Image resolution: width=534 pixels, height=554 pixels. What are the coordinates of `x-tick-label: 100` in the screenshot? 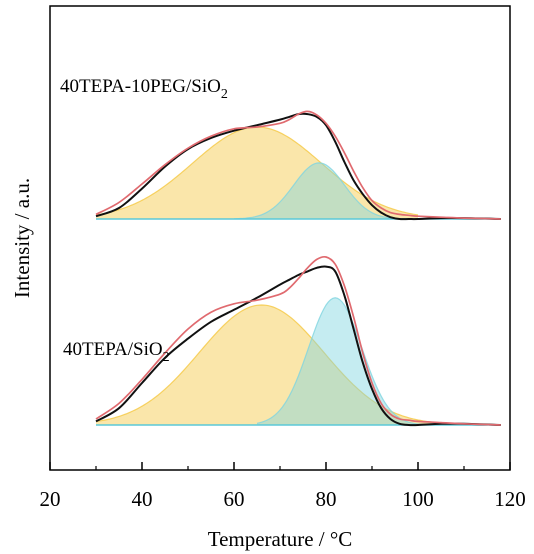 It's located at (418, 499).